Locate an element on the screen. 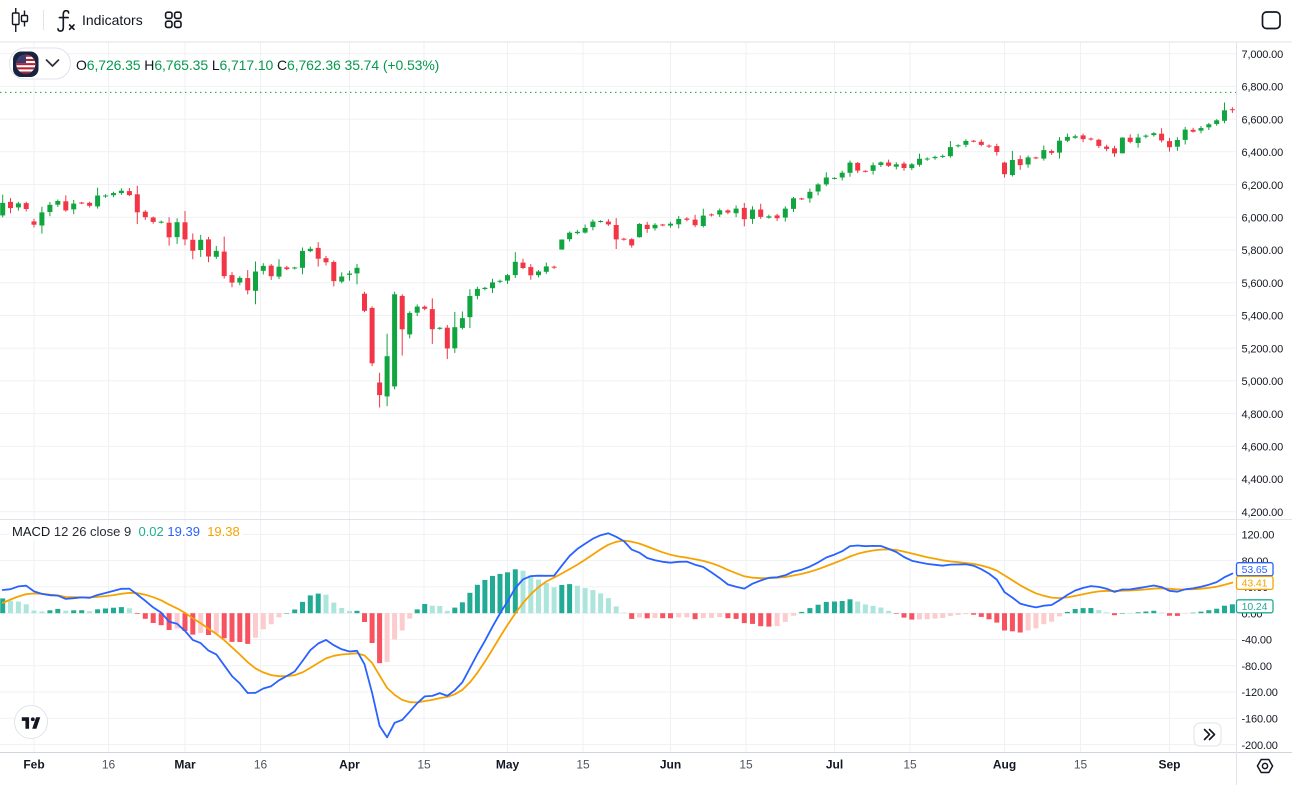 This screenshot has height=785, width=1292. svg-text: Feb is located at coordinates (33, 765).